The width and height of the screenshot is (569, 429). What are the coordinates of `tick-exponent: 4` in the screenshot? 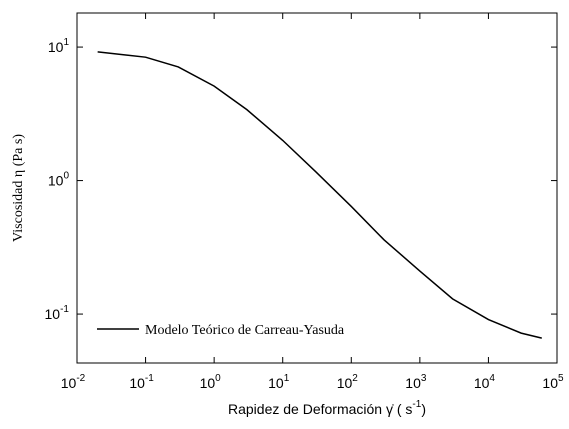 It's located at (492, 378).